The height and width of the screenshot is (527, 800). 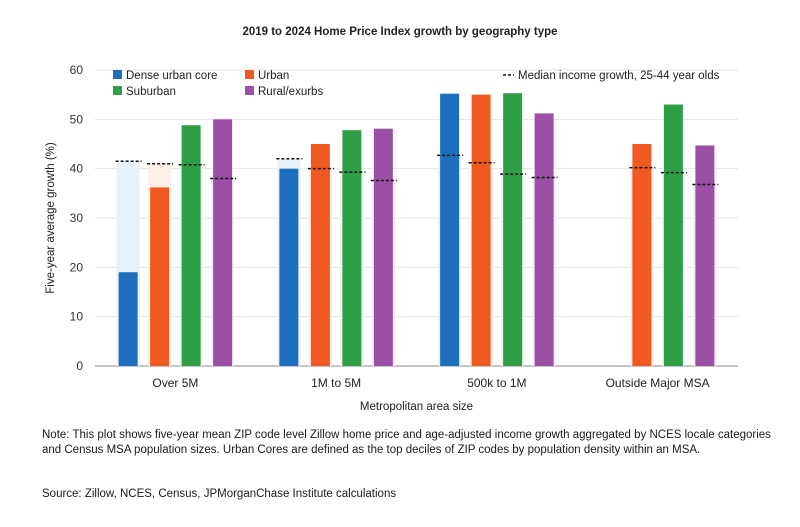 What do you see at coordinates (416, 407) in the screenshot?
I see `x-axis-label: Metropolitan area size` at bounding box center [416, 407].